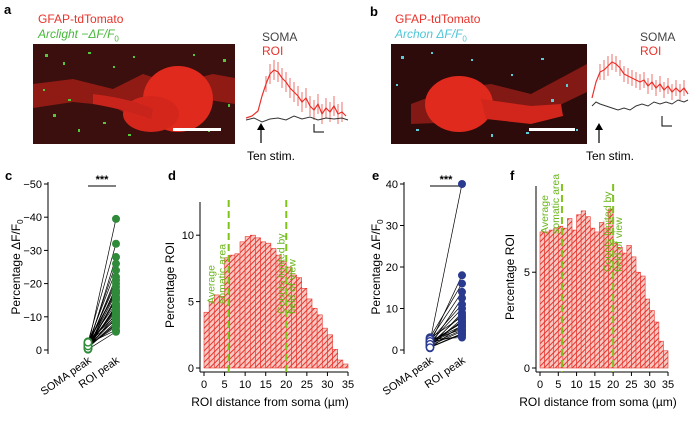 Image resolution: width=700 pixels, height=428 pixels. Describe the element at coordinates (297, 119) in the screenshot. I see `panel-a-soma-trace` at that location.